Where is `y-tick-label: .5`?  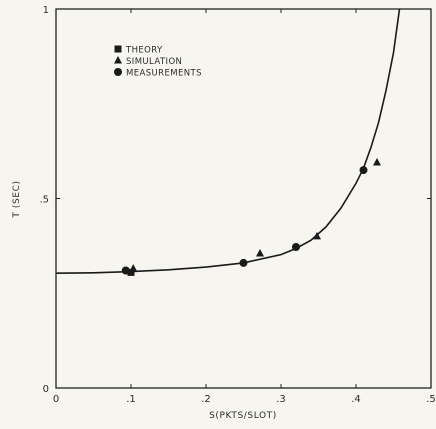
y-tick-label: .5 is located at coordinates (44, 200).